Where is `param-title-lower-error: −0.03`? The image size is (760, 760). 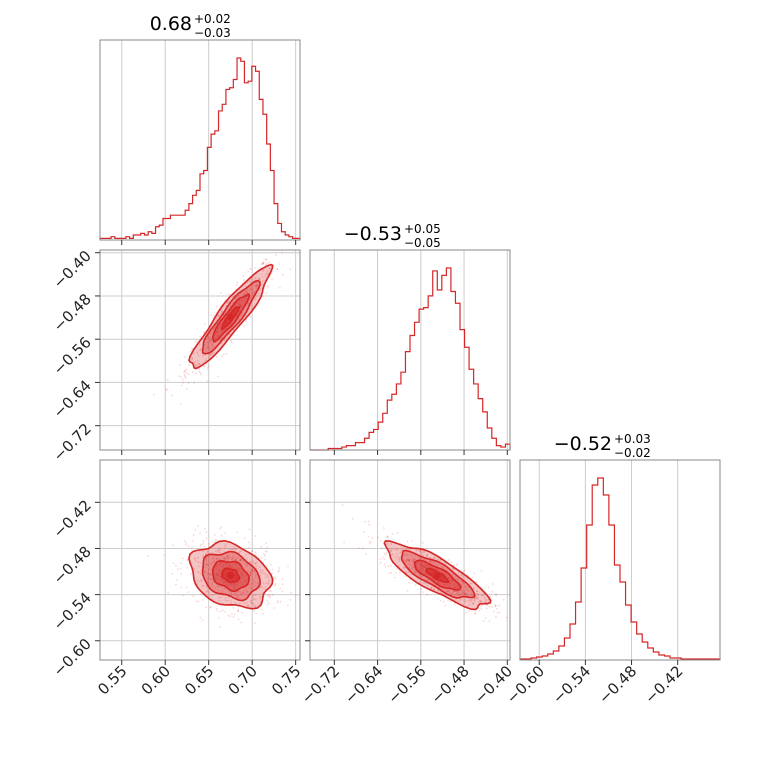
param-title-lower-error: −0.03 is located at coordinates (212, 33).